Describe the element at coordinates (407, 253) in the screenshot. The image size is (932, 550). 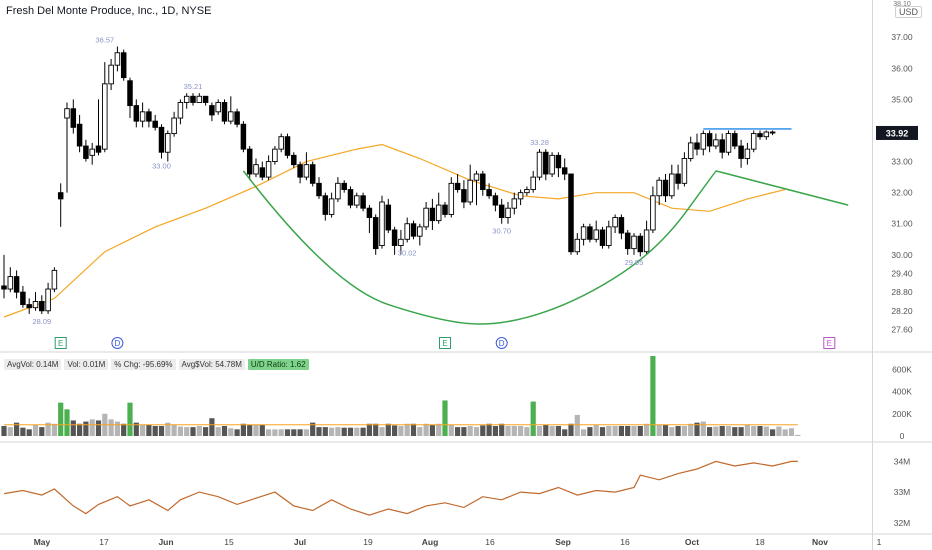
I see `price-label: 30.02` at that location.